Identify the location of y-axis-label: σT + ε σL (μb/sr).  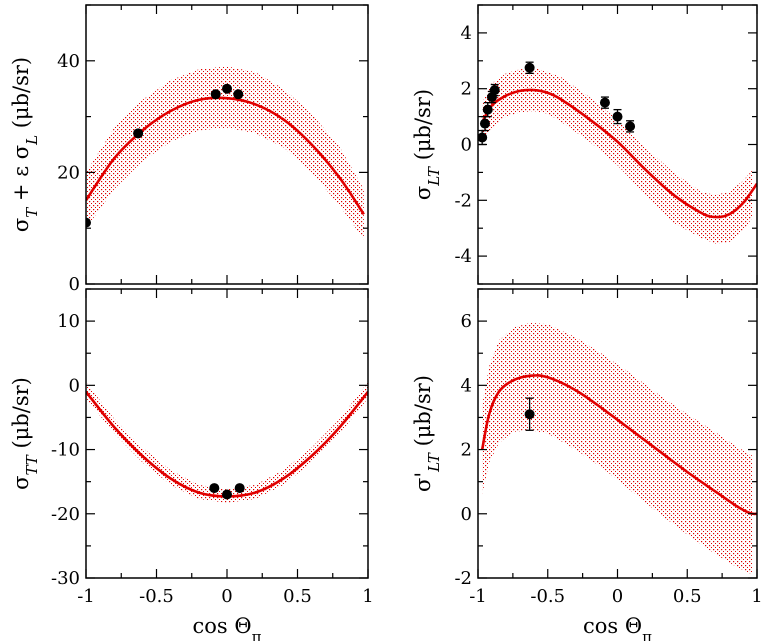
(25, 144).